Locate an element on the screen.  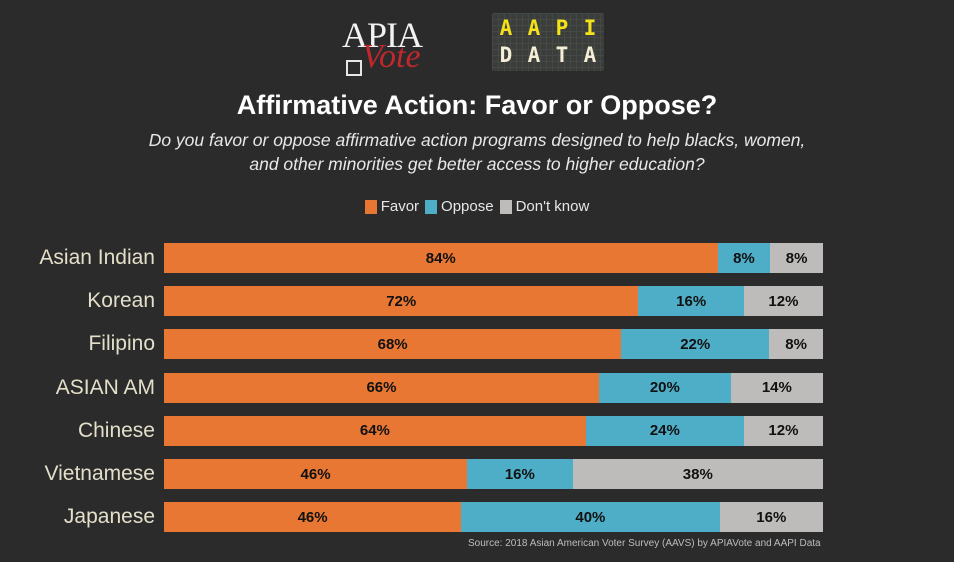
apia-logo-text: APIA is located at coordinates (382, 35).